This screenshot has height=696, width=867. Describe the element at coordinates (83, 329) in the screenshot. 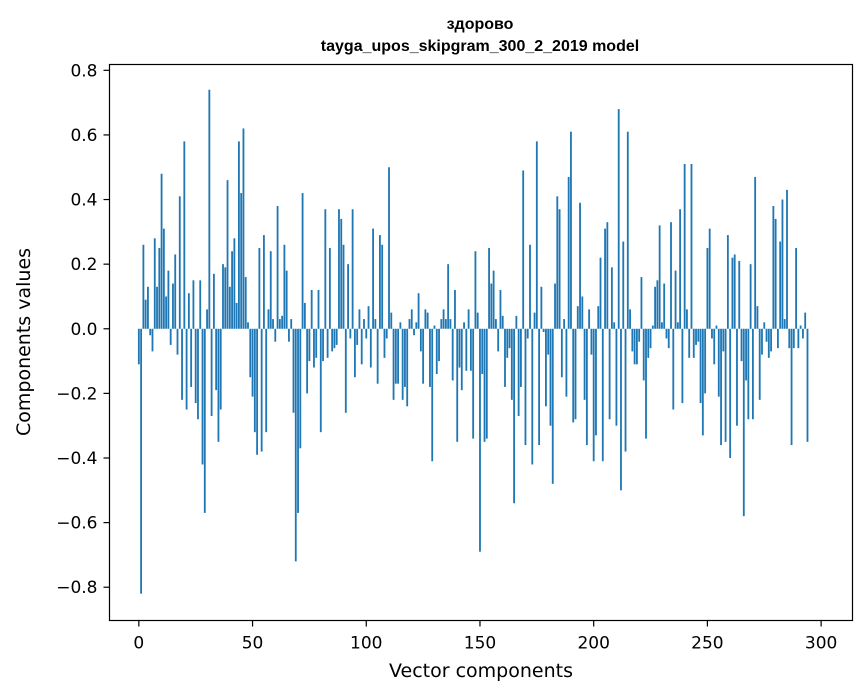

I see `y-axis-ticks: −0.8 −0.6 −0.4 −0.2 0.0 0.2 0.4 0.6 0.8` at that location.